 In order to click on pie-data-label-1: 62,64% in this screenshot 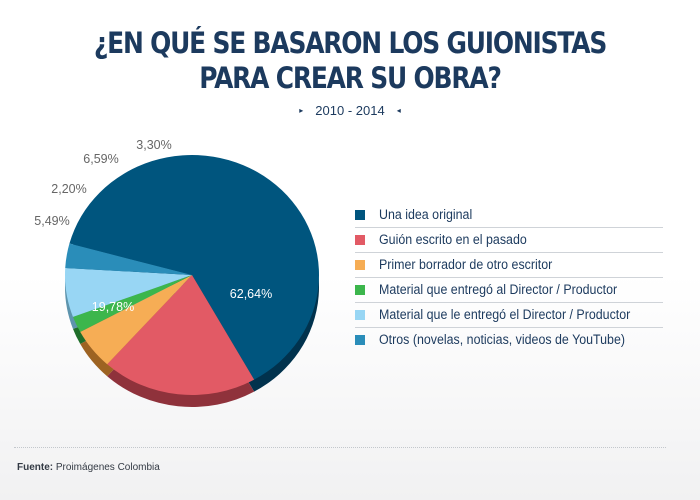, I will do `click(251, 294)`.